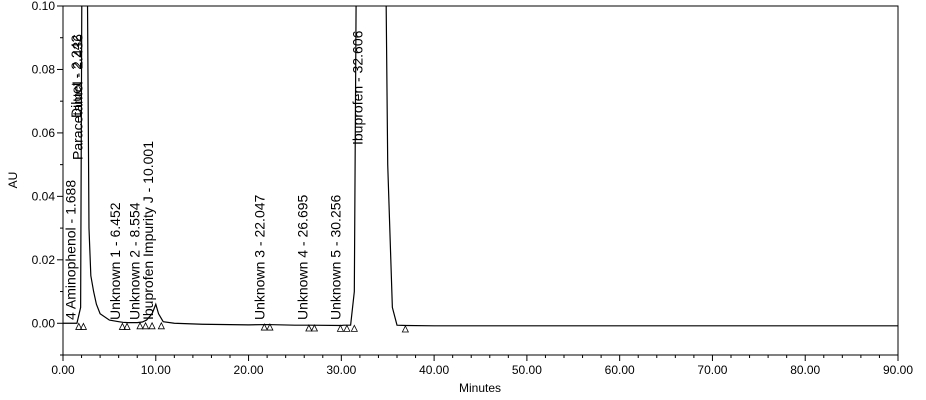  I want to click on x-tick-label: 80.00, so click(805, 370).